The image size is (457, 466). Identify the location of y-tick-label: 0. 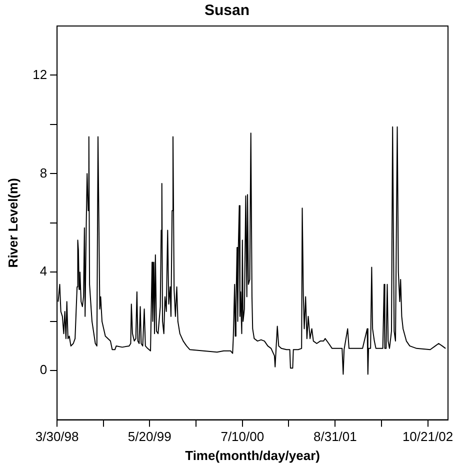
(44, 370).